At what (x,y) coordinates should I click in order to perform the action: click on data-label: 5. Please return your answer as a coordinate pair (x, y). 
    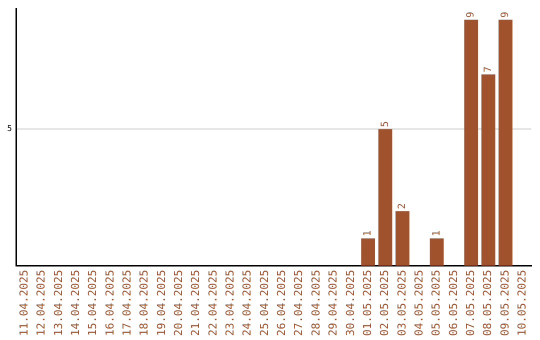
    Looking at the image, I should click on (385, 124).